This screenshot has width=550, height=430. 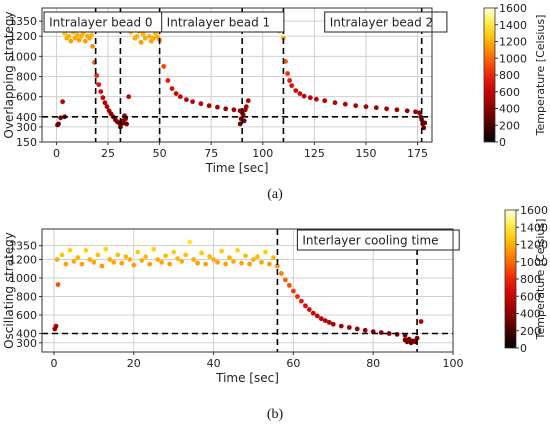 What do you see at coordinates (214, 363) in the screenshot?
I see `chart1-x-tick-label: 40` at bounding box center [214, 363].